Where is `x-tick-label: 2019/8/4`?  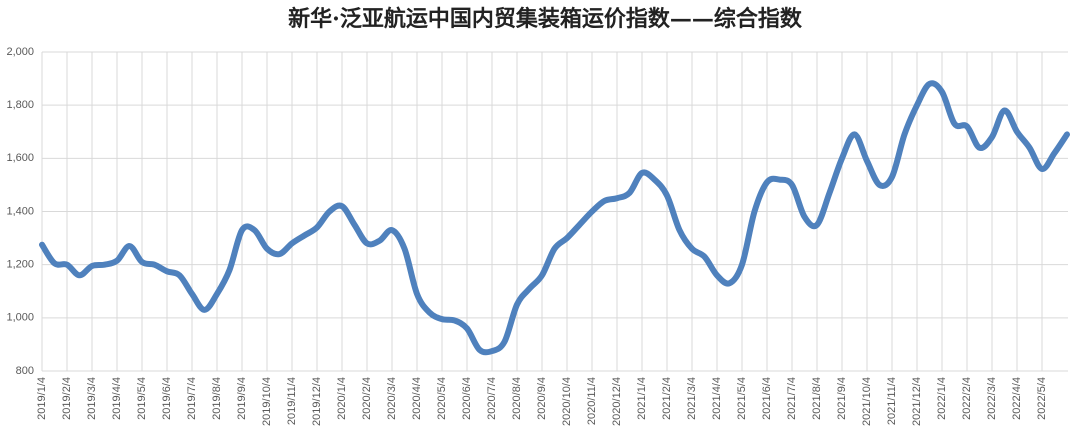 x-tick-label: 2019/8/4 is located at coordinates (217, 398).